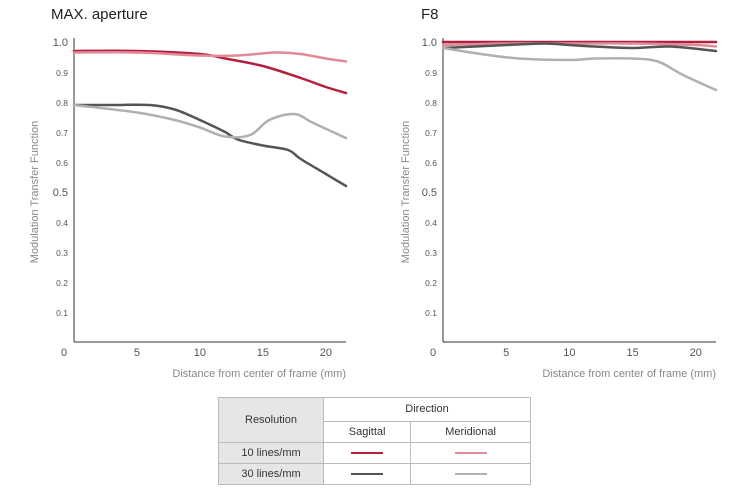 The height and width of the screenshot is (500, 750). I want to click on legend-swatch-30-meridional, so click(470, 474).